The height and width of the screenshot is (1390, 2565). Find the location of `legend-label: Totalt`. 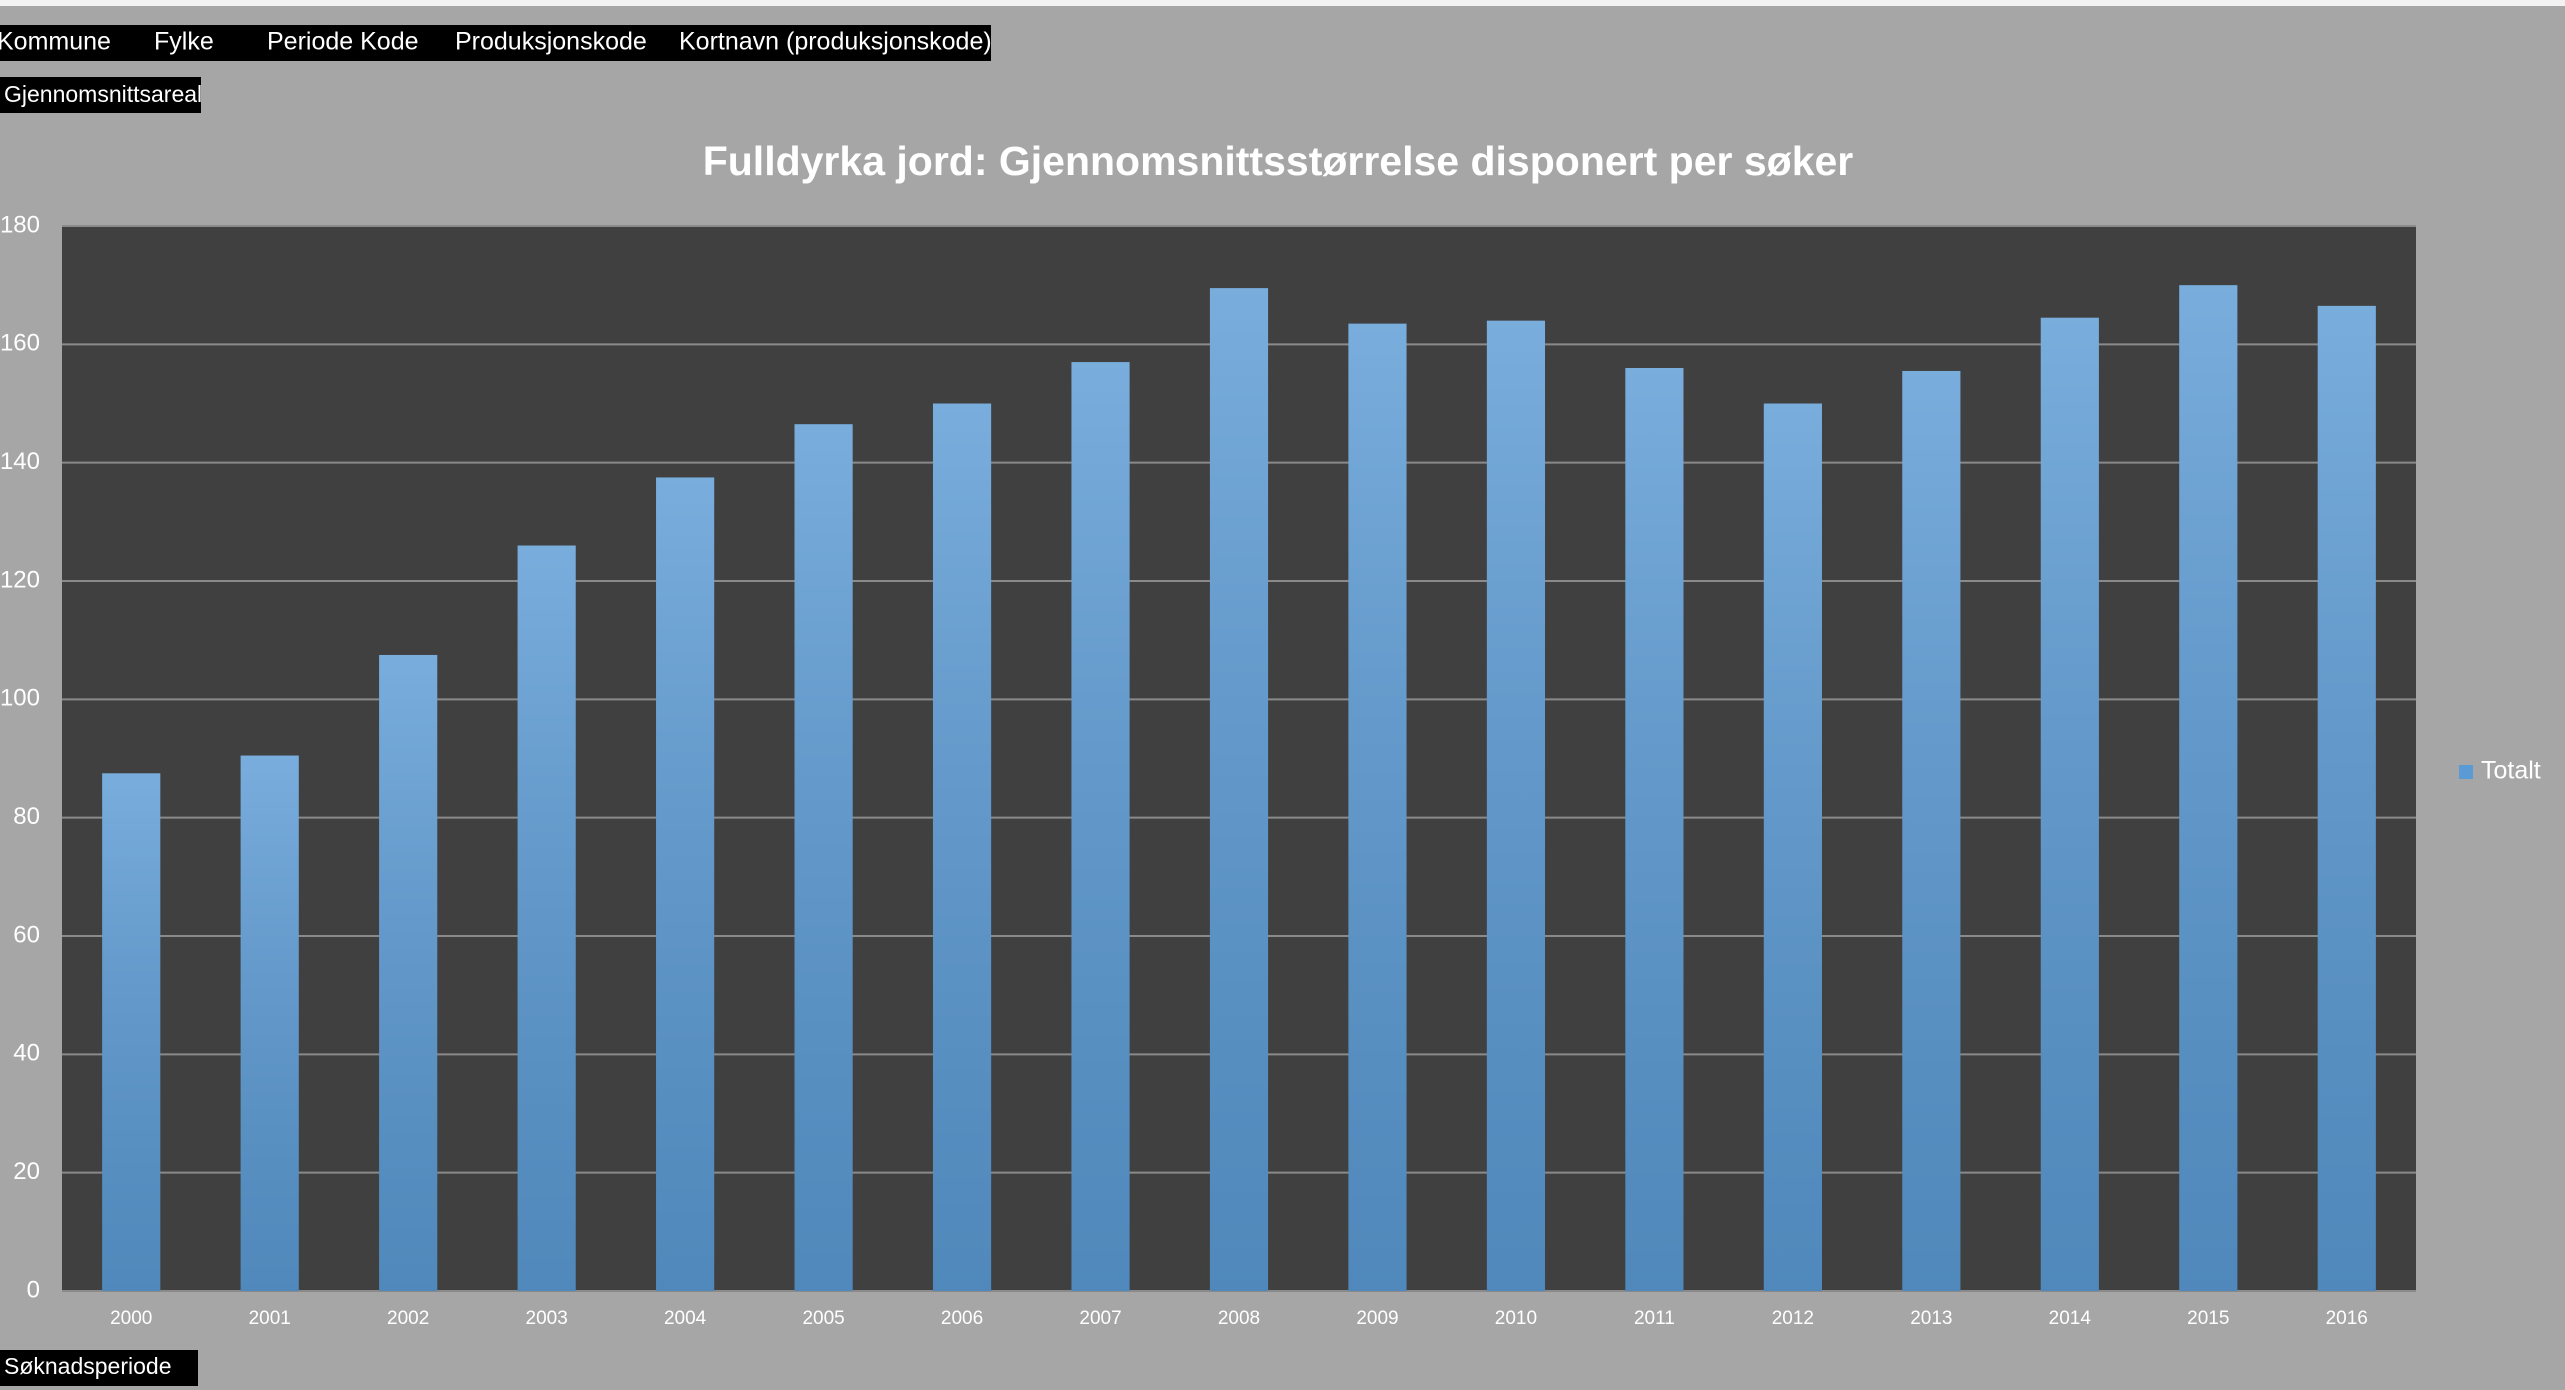

legend-label: Totalt is located at coordinates (2511, 771).